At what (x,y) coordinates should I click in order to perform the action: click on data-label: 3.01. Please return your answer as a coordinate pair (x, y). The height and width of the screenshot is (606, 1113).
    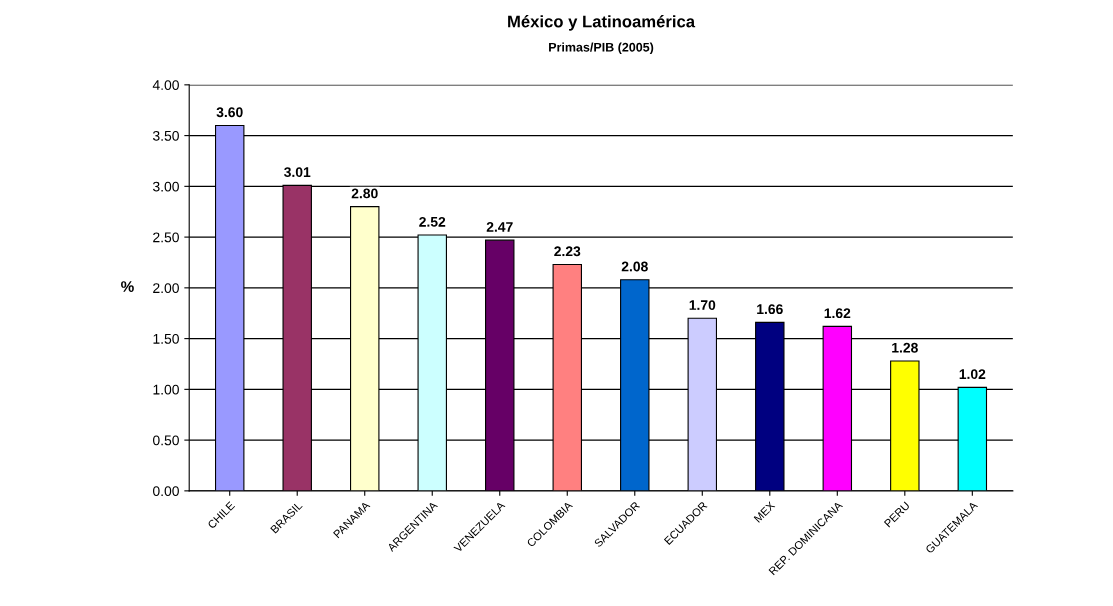
    Looking at the image, I should click on (297, 172).